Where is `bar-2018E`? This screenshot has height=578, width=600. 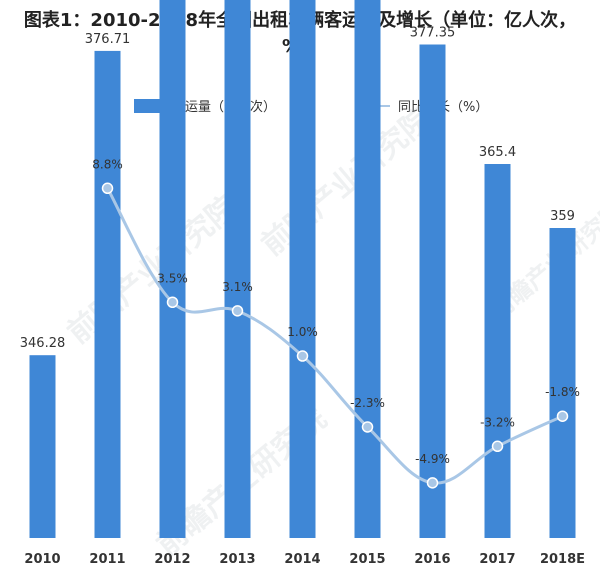
bar-2018E is located at coordinates (562, 383).